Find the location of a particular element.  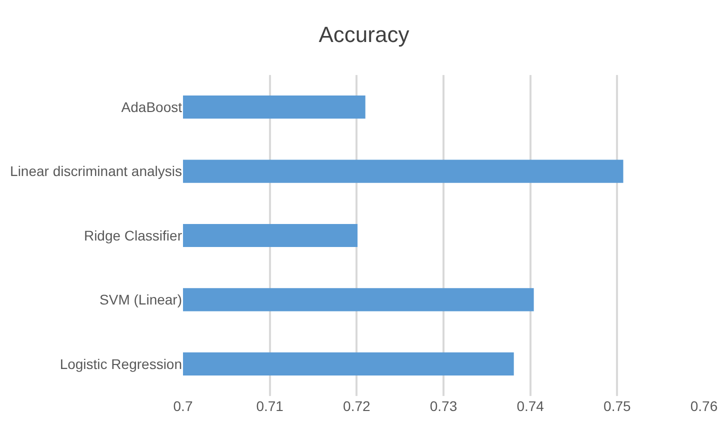

x-tick-label: 0.74 is located at coordinates (530, 406).